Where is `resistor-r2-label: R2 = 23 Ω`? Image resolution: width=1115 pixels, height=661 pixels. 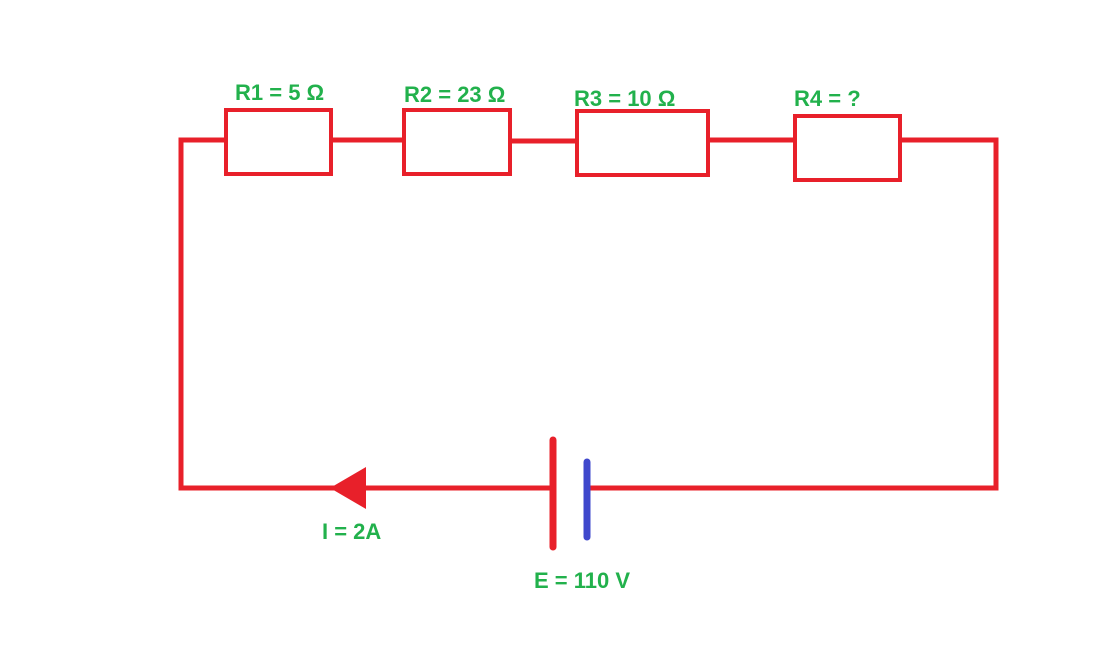 resistor-r2-label: R2 = 23 Ω is located at coordinates (455, 94).